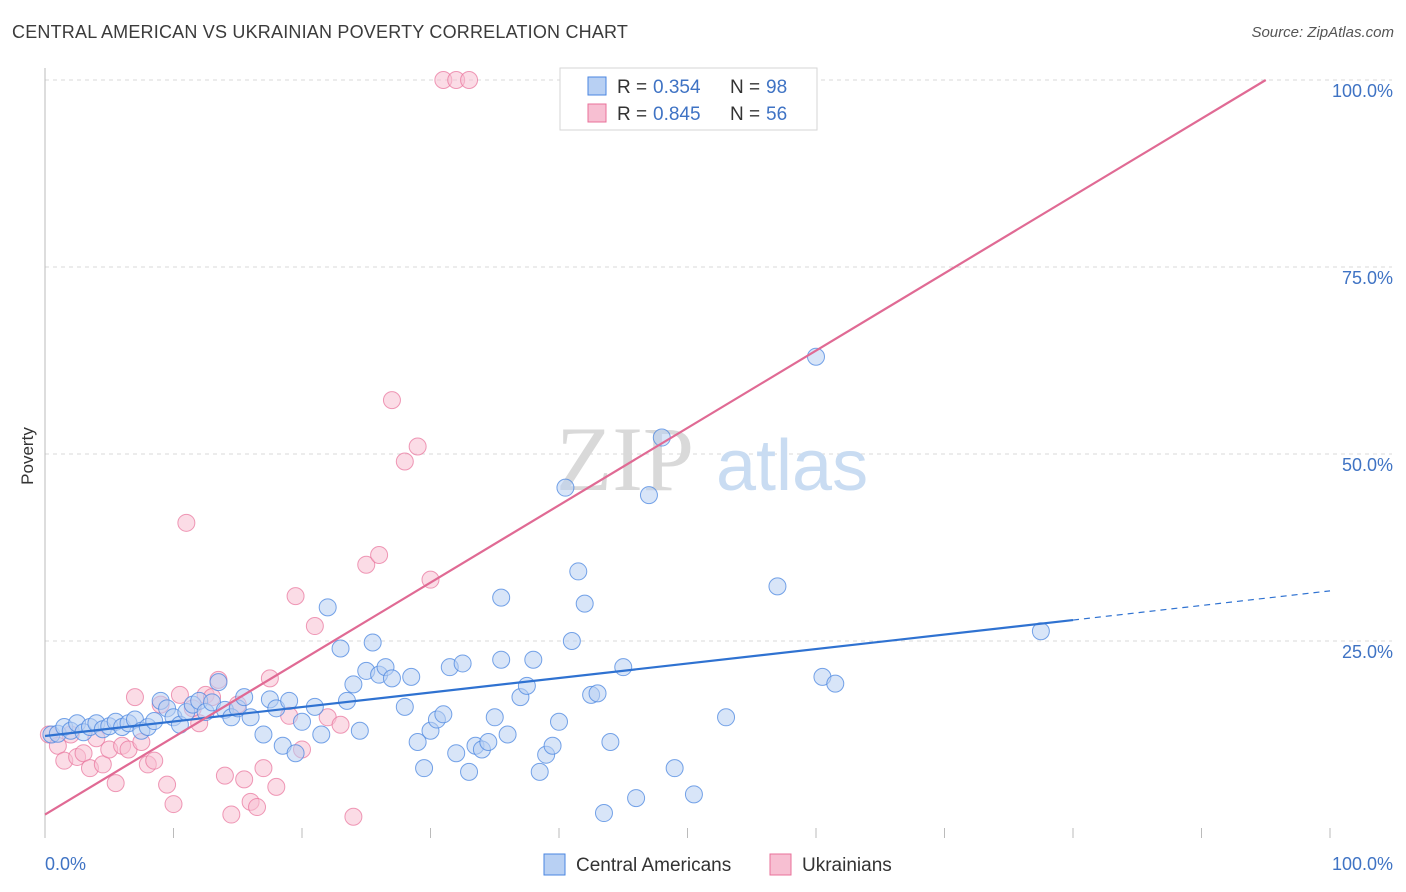 The image size is (1406, 892). I want to click on central-americans-trend-line, so click(559, 678).